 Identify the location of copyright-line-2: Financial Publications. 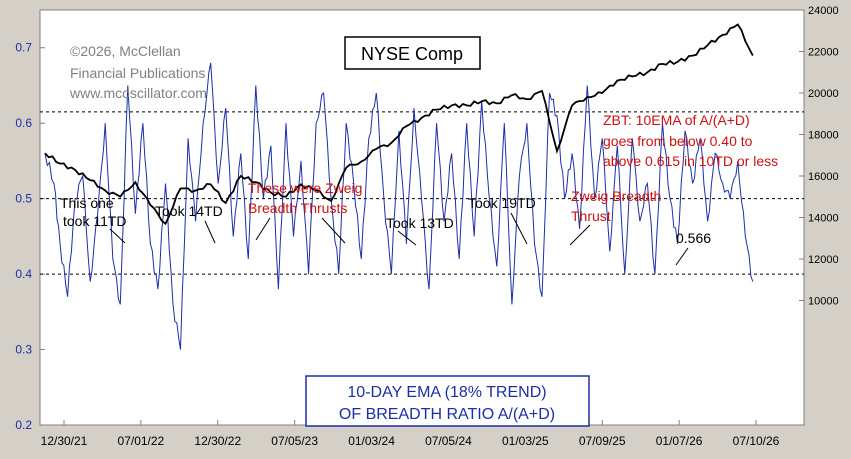
(137, 73).